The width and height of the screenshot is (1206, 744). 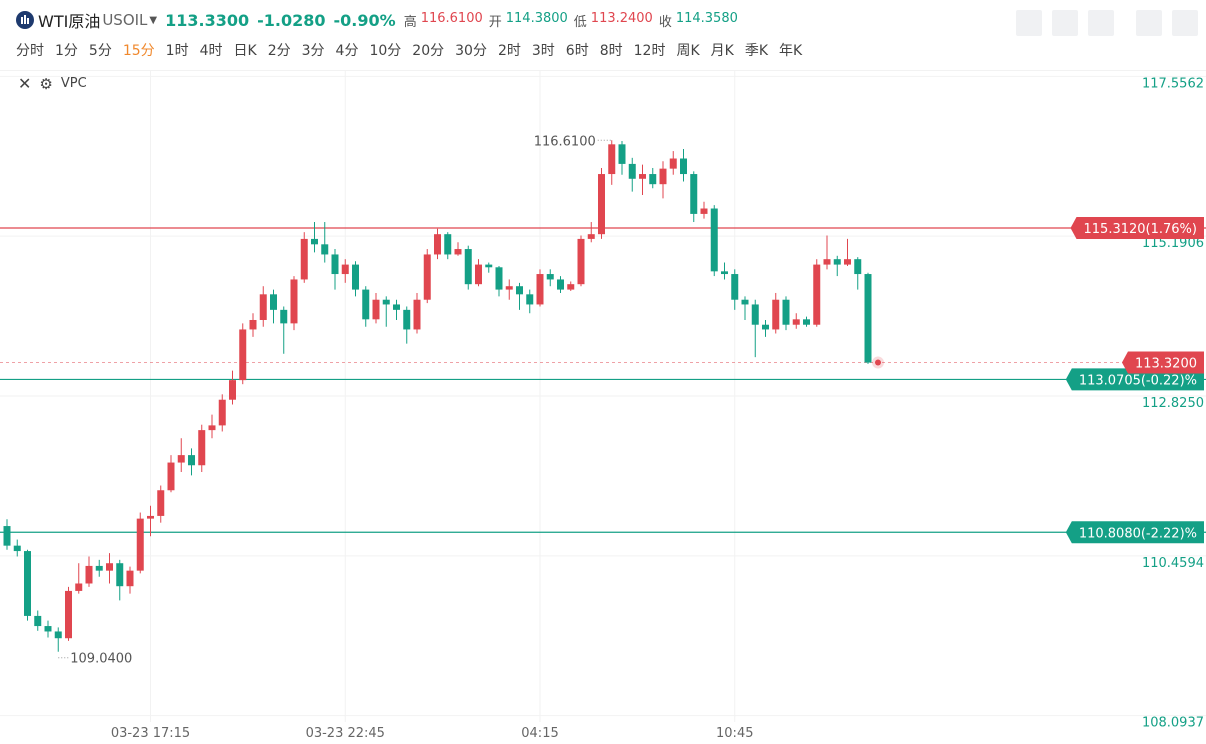 What do you see at coordinates (791, 51) in the screenshot?
I see `period-tab: 年K` at bounding box center [791, 51].